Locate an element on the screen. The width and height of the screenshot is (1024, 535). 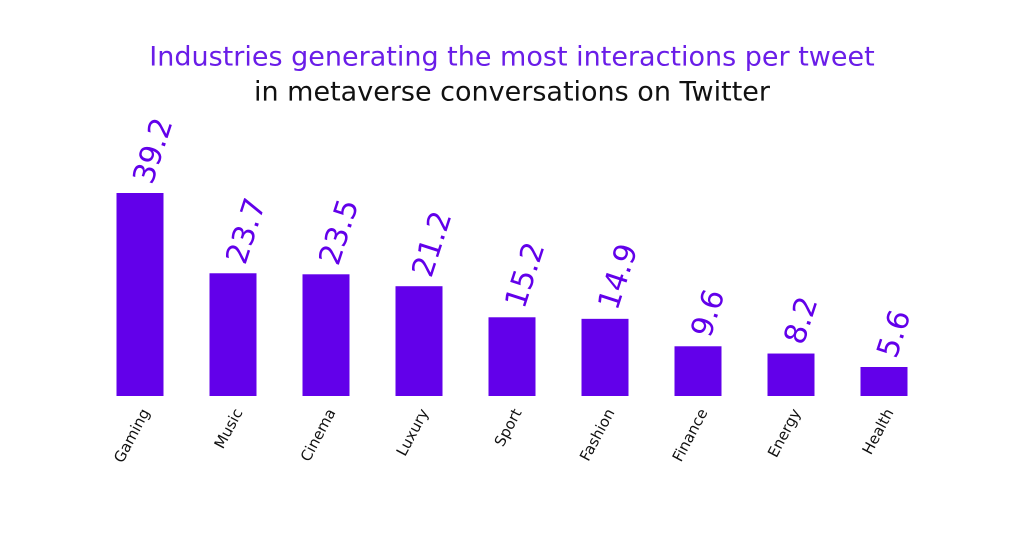
value-label: 23.7 is located at coordinates (246, 231).